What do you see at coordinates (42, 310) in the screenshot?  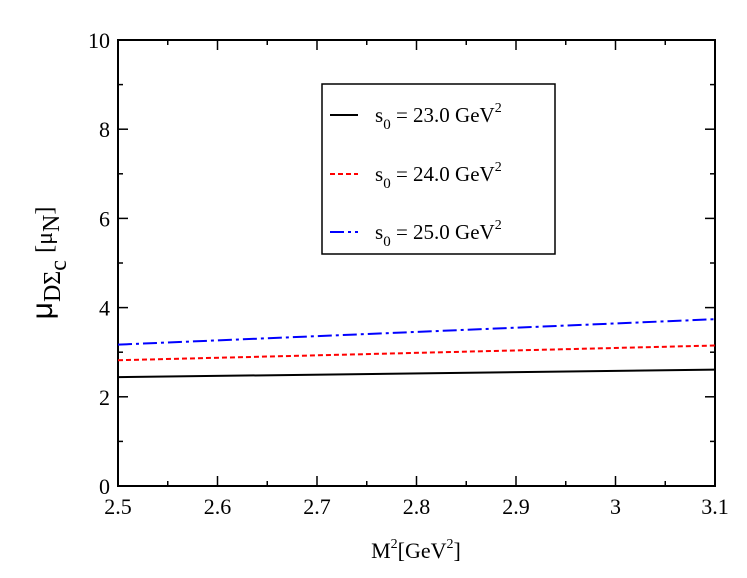 I see `y-axis-title-mu: μ` at bounding box center [42, 310].